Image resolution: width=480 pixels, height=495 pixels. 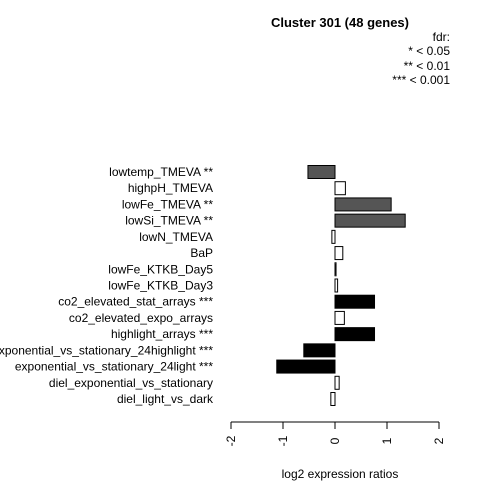 What do you see at coordinates (167, 204) in the screenshot?
I see `category-label-2: lowFe_TMEVA **` at bounding box center [167, 204].